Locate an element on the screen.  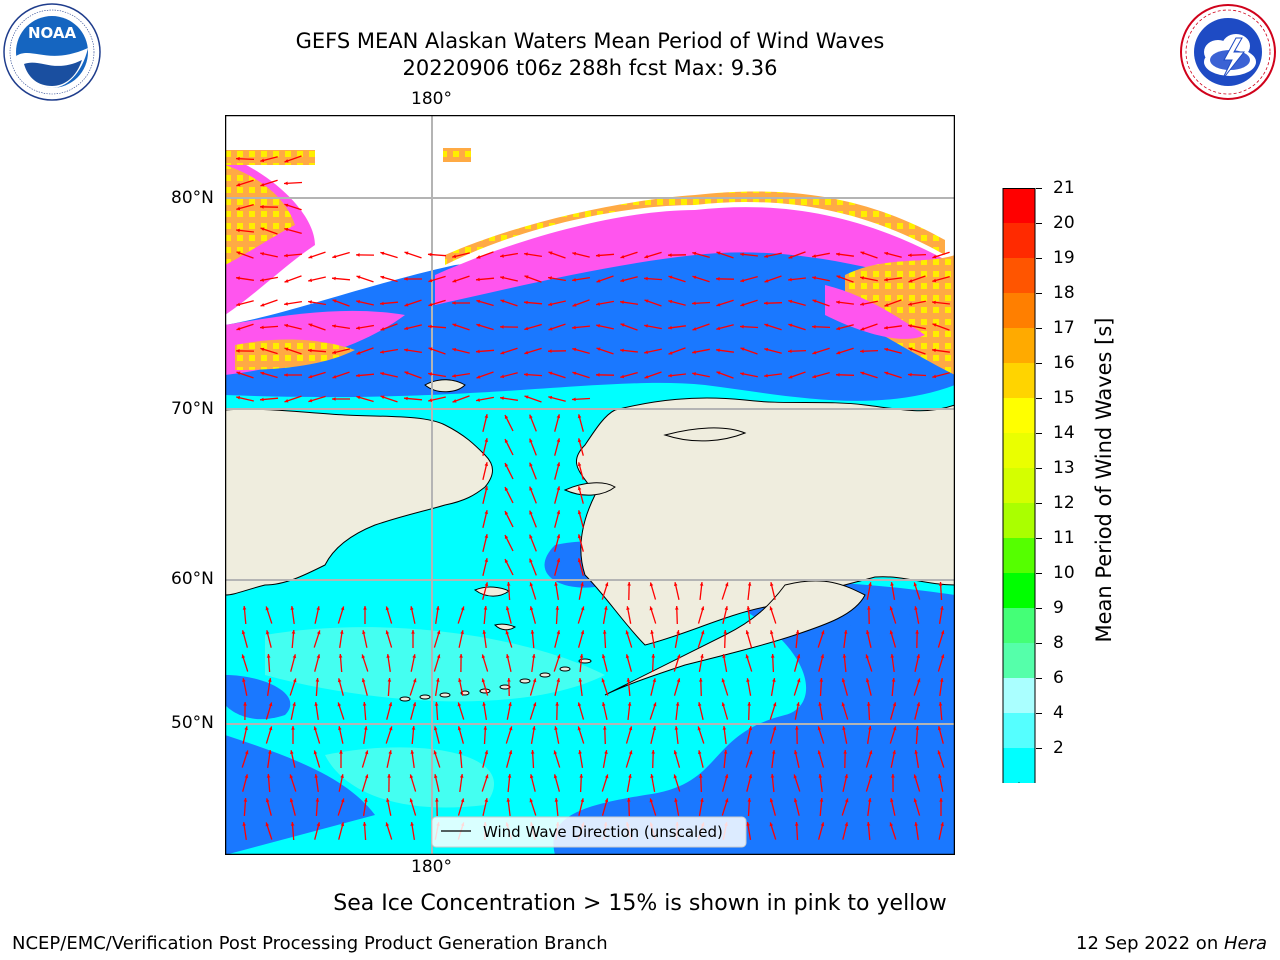
footer-host: Hera is located at coordinates (1245, 943).